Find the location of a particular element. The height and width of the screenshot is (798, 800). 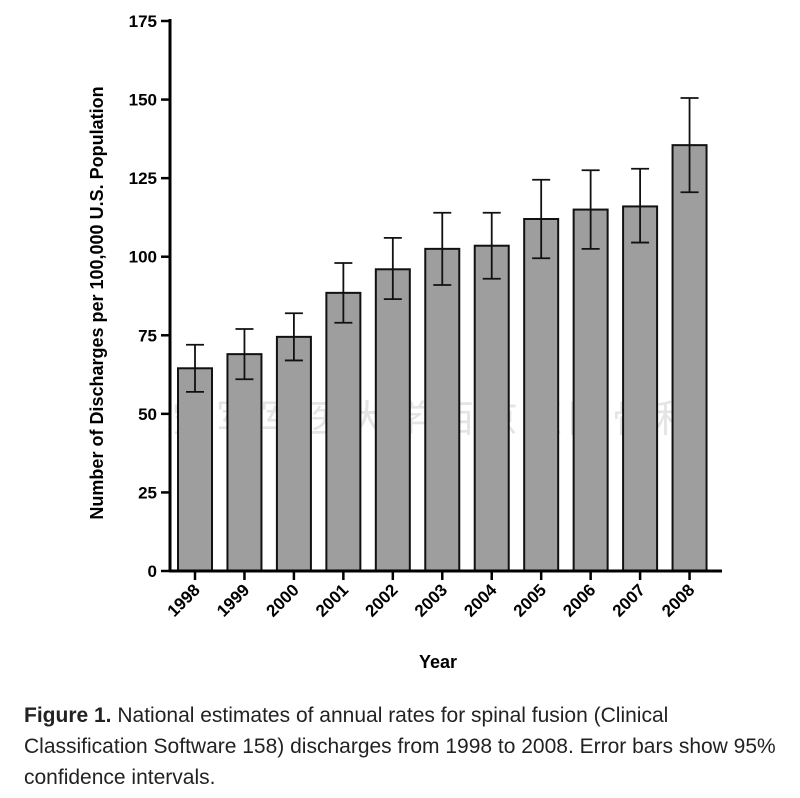

figure-label: Figure 1. is located at coordinates (68, 715).